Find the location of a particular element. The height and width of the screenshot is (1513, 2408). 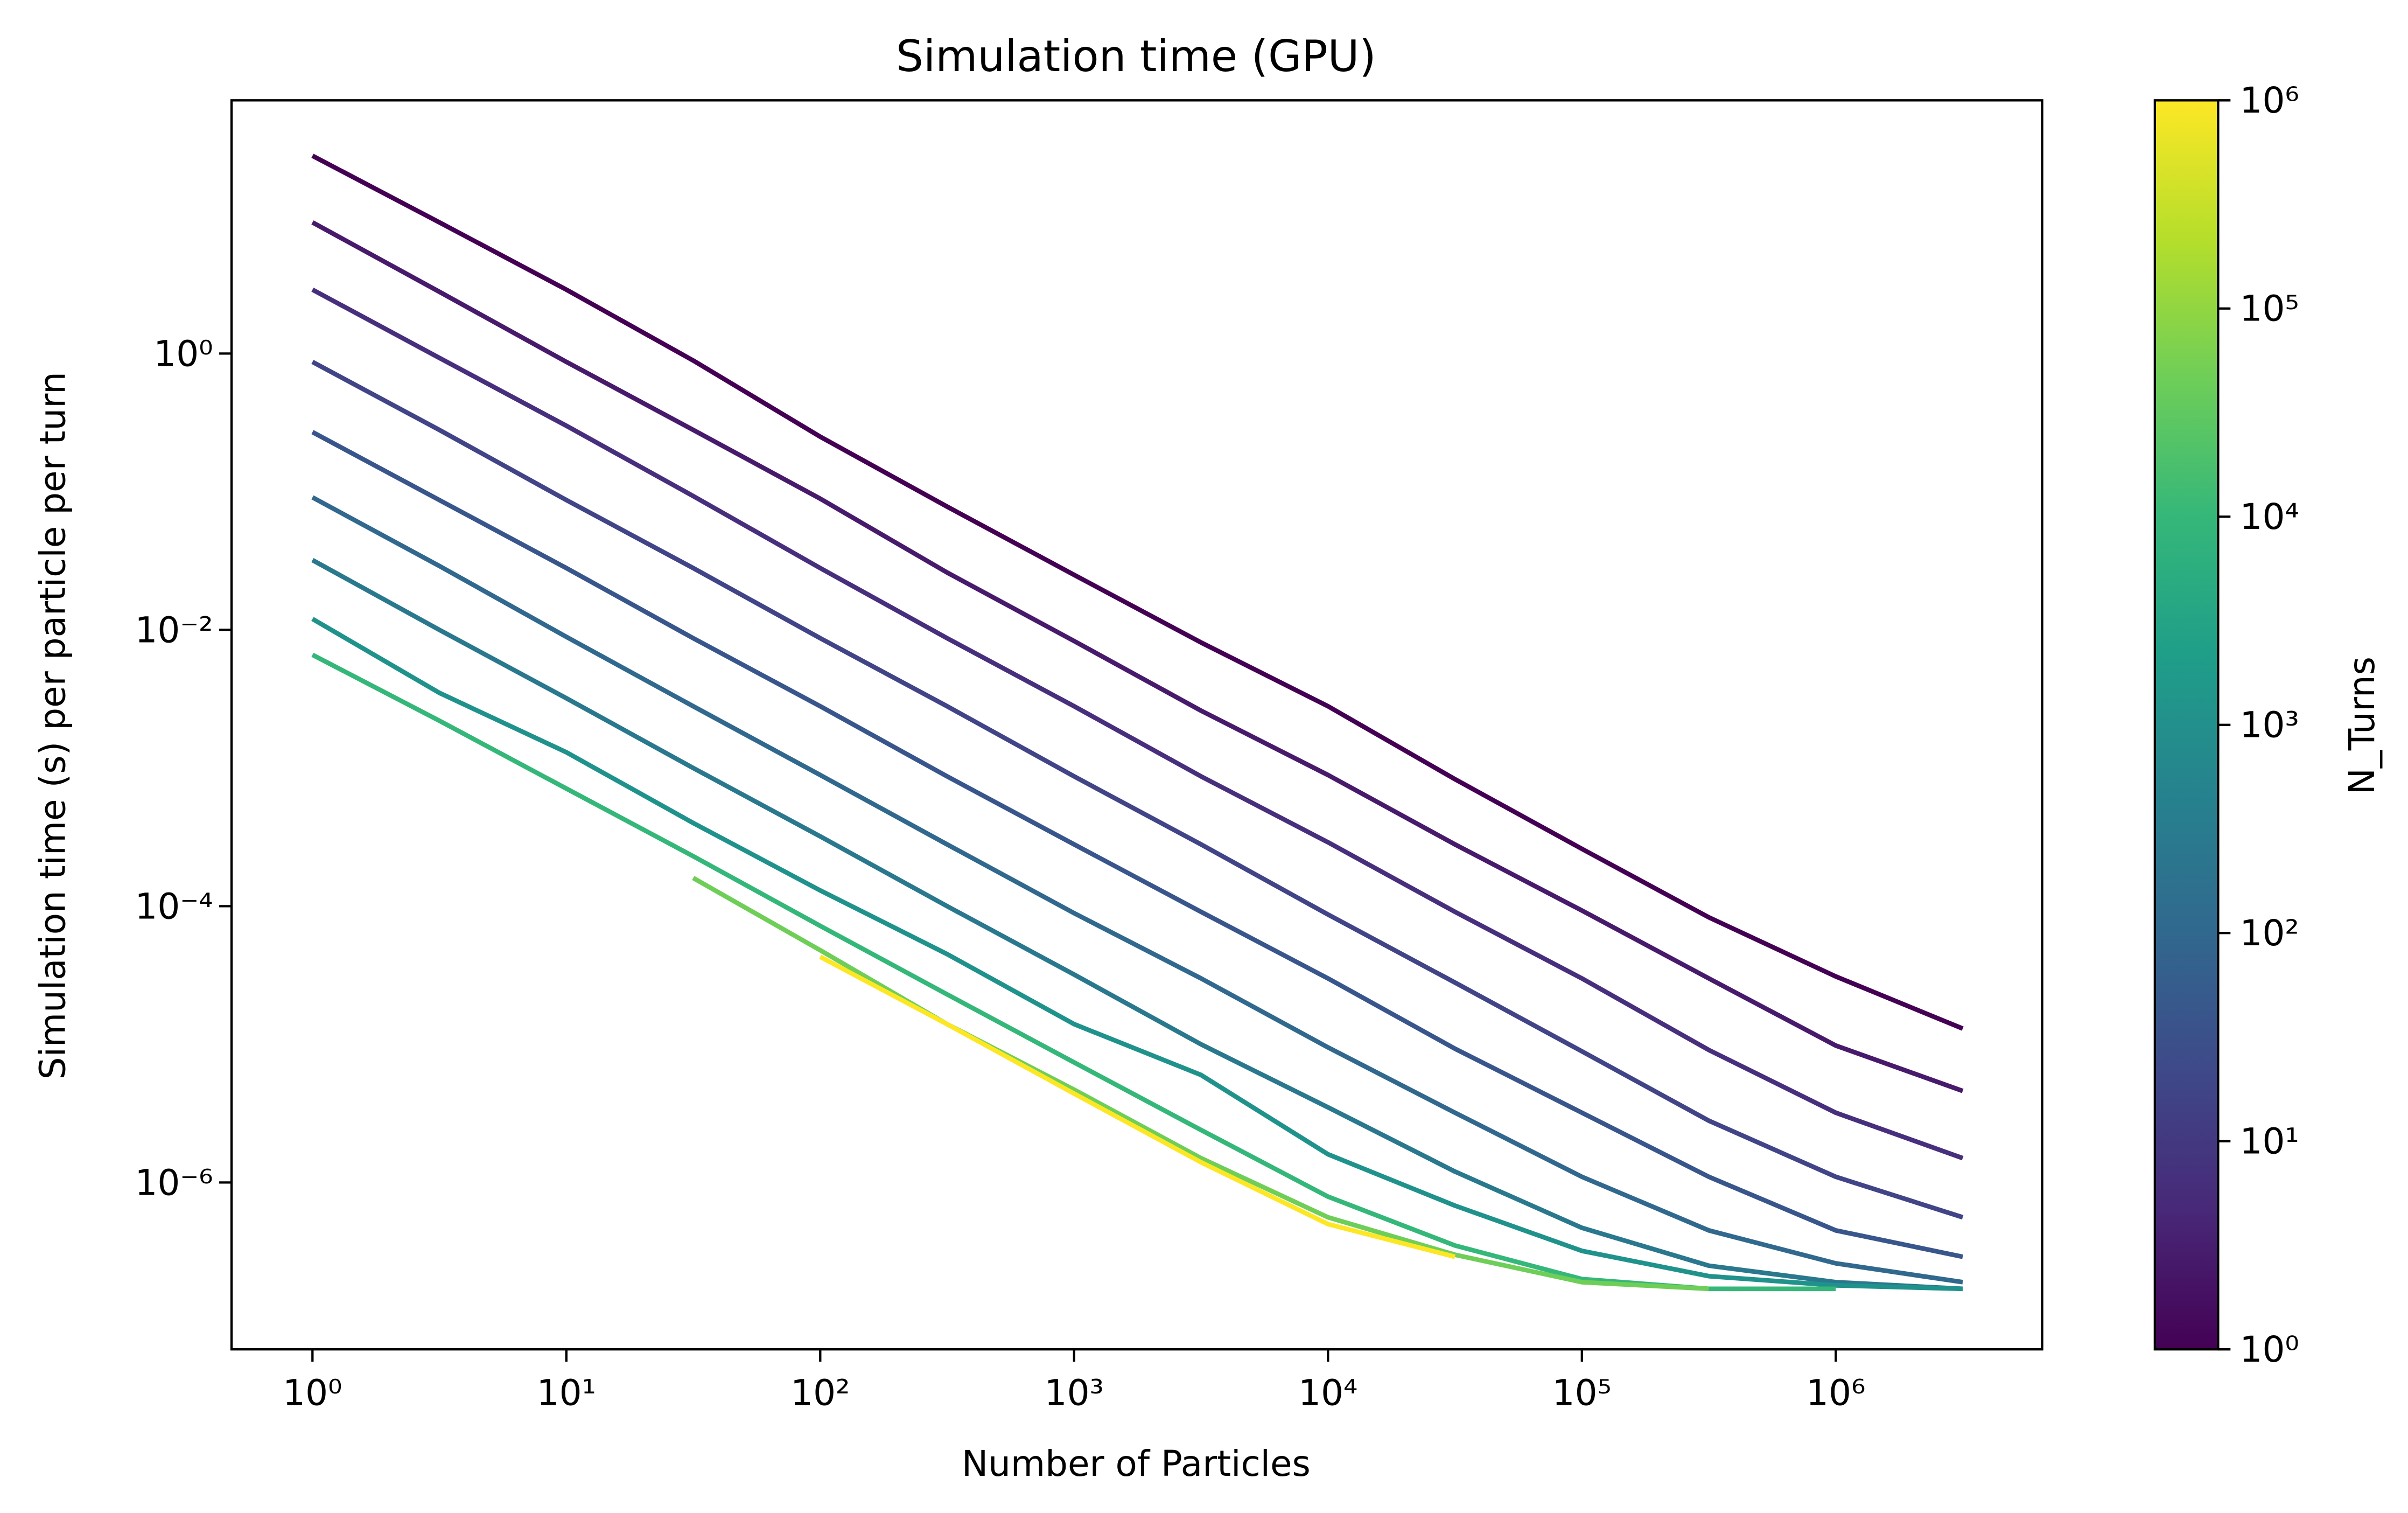

x-tick-label: 10¹ is located at coordinates (566, 1392).